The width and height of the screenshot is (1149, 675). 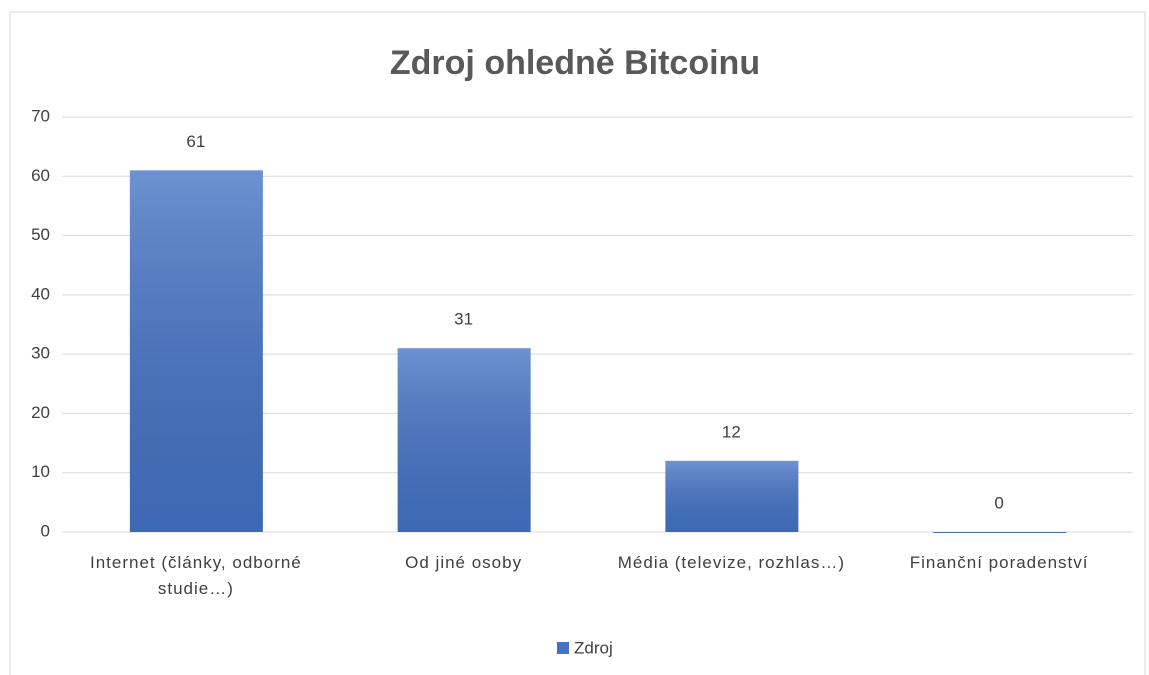 I want to click on x-tick-label: Internet (články, odborné studie…), so click(x=195, y=575).